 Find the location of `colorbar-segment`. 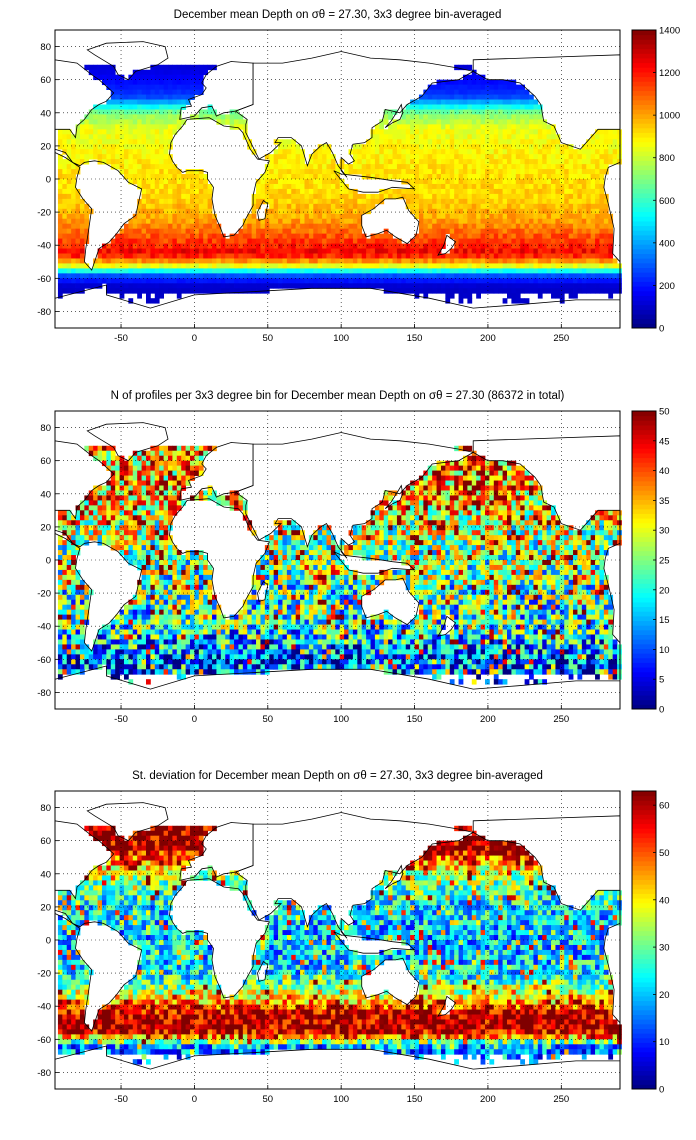

colorbar-segment is located at coordinates (644, 177).